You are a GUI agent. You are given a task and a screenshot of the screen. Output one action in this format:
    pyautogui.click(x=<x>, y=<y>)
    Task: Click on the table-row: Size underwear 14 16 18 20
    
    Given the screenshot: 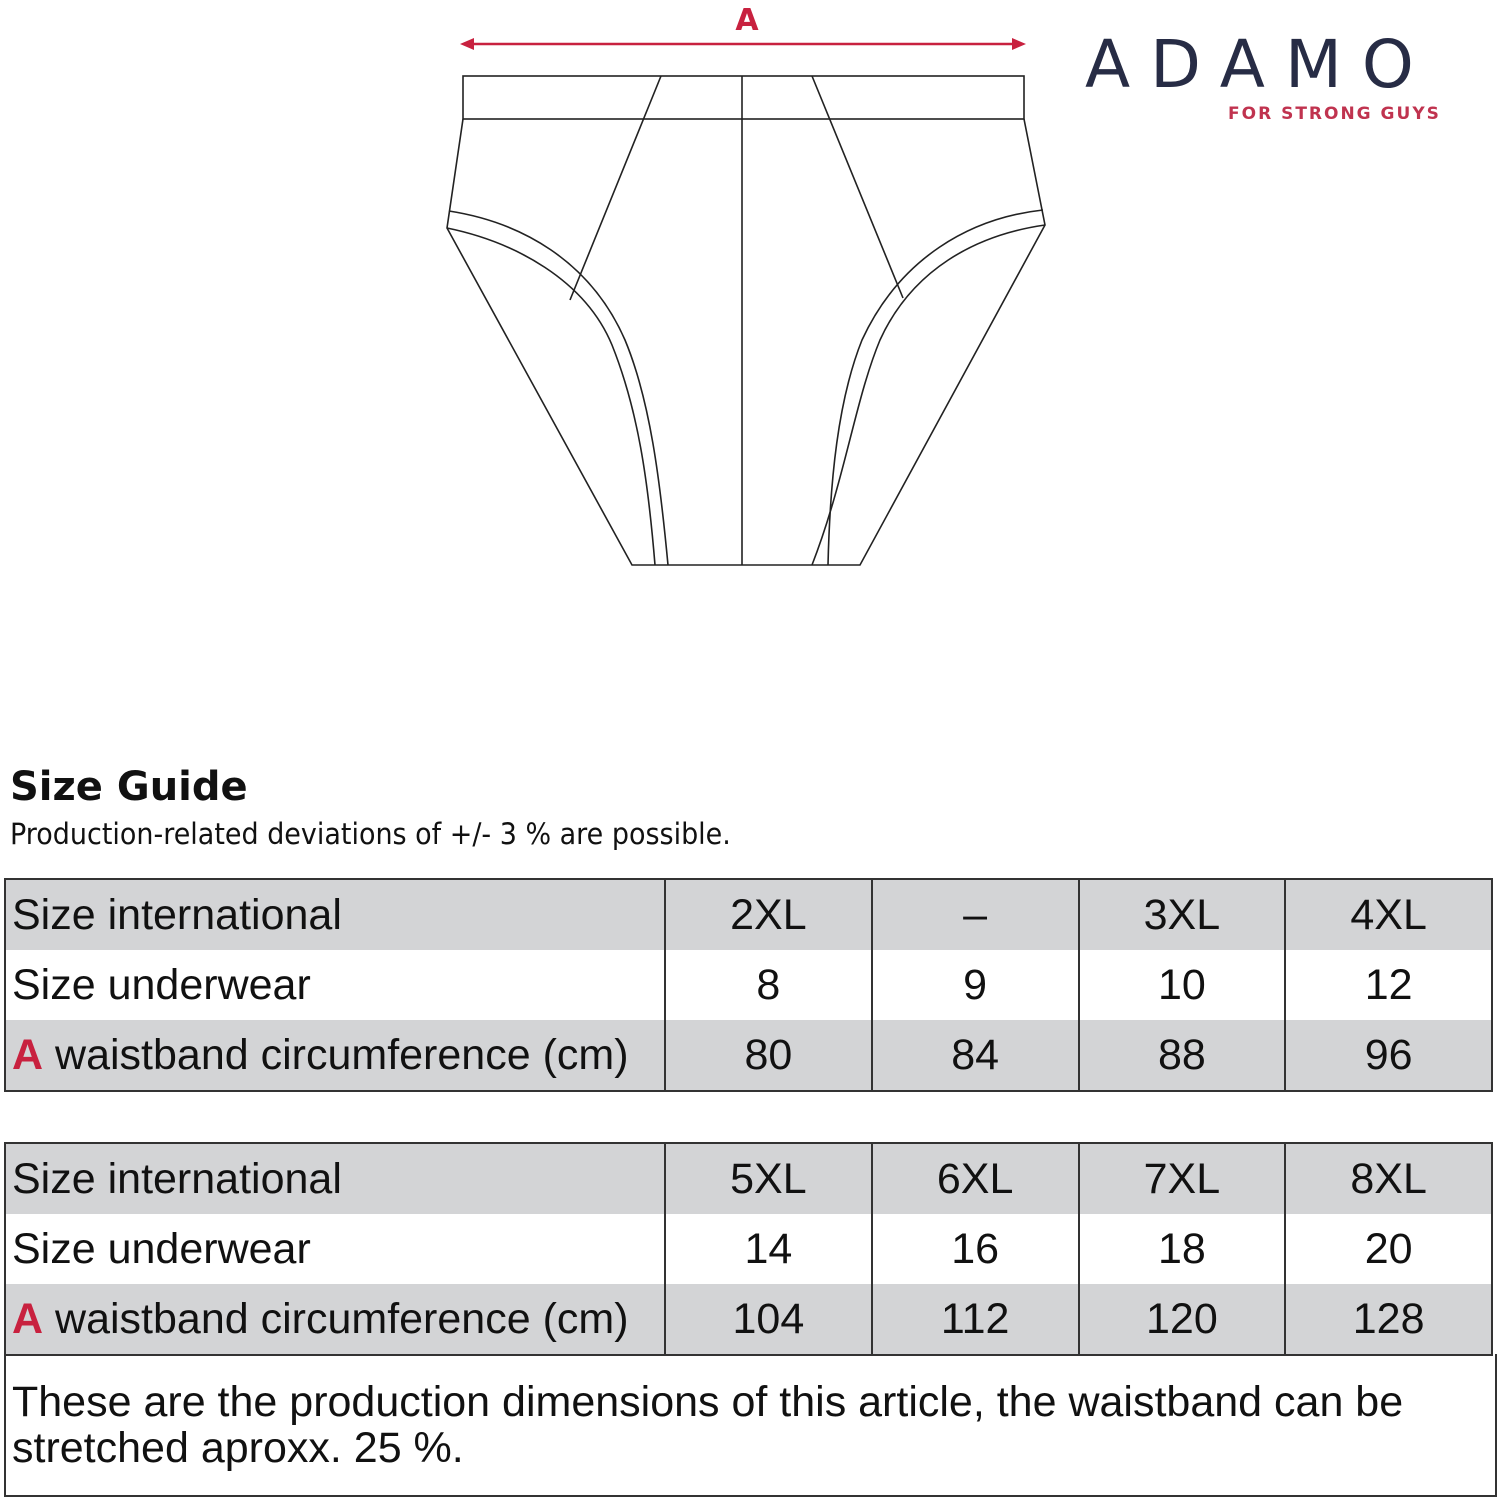 What is the action you would take?
    pyautogui.click(x=748, y=1249)
    